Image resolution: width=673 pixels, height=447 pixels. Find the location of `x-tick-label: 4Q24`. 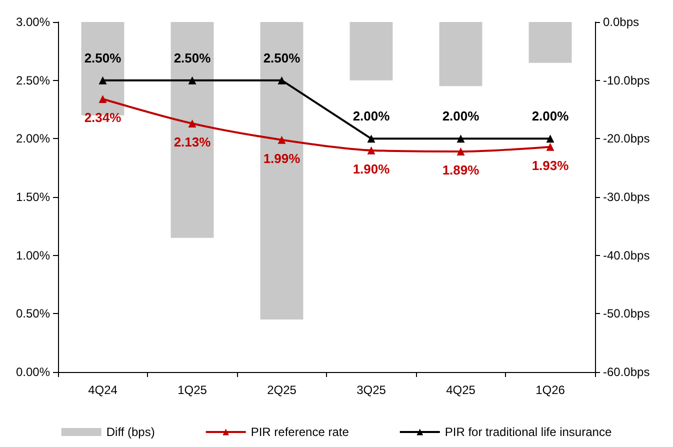

x-tick-label: 4Q24 is located at coordinates (103, 390).